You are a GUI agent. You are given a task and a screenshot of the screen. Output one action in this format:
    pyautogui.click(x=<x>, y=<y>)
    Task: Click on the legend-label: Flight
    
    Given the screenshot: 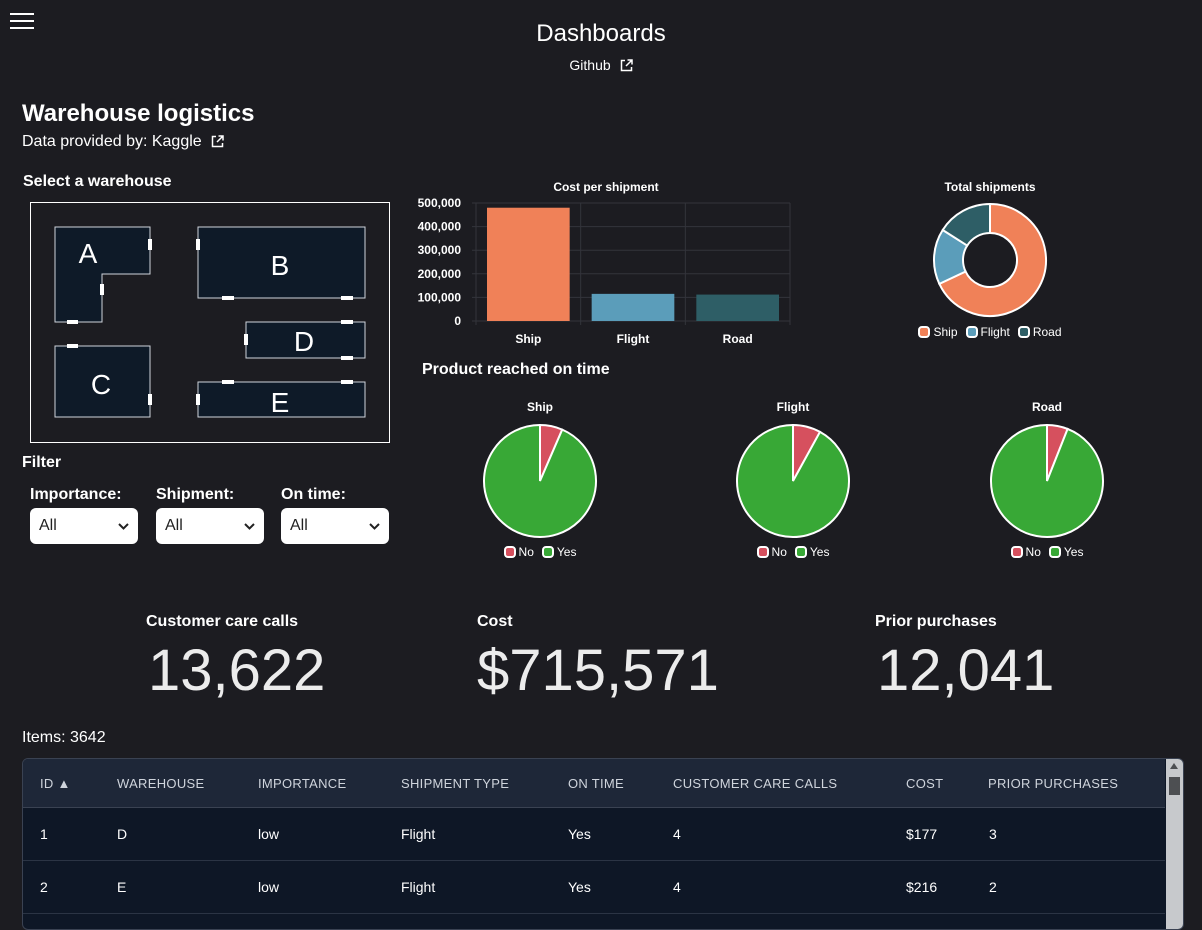 What is the action you would take?
    pyautogui.click(x=995, y=332)
    